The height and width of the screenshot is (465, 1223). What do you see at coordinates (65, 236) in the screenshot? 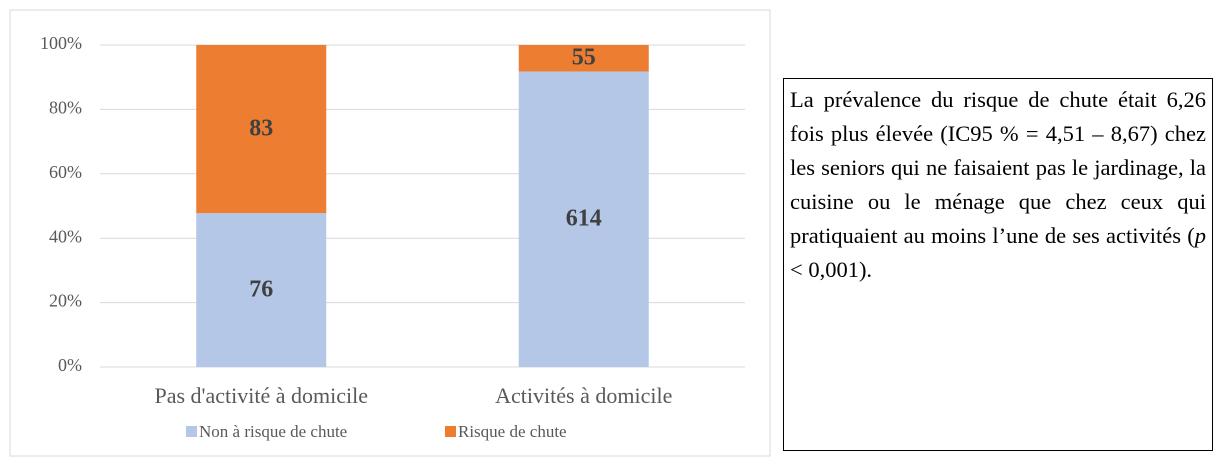
I see `y-tick-label: 40%` at bounding box center [65, 236].